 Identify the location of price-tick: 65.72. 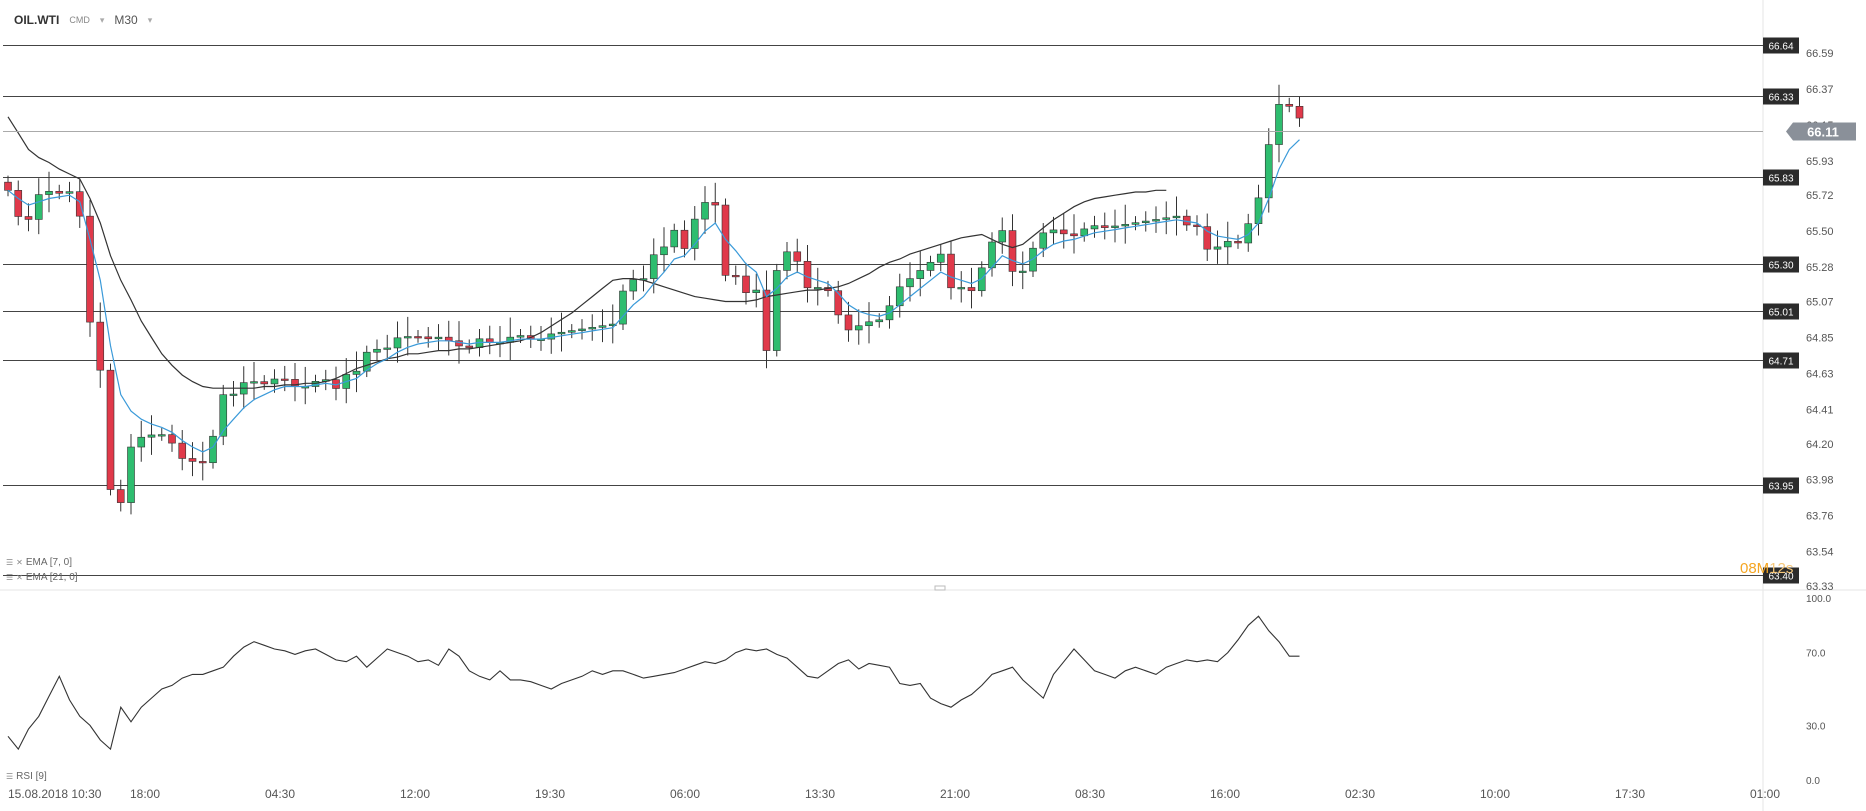
(1820, 196).